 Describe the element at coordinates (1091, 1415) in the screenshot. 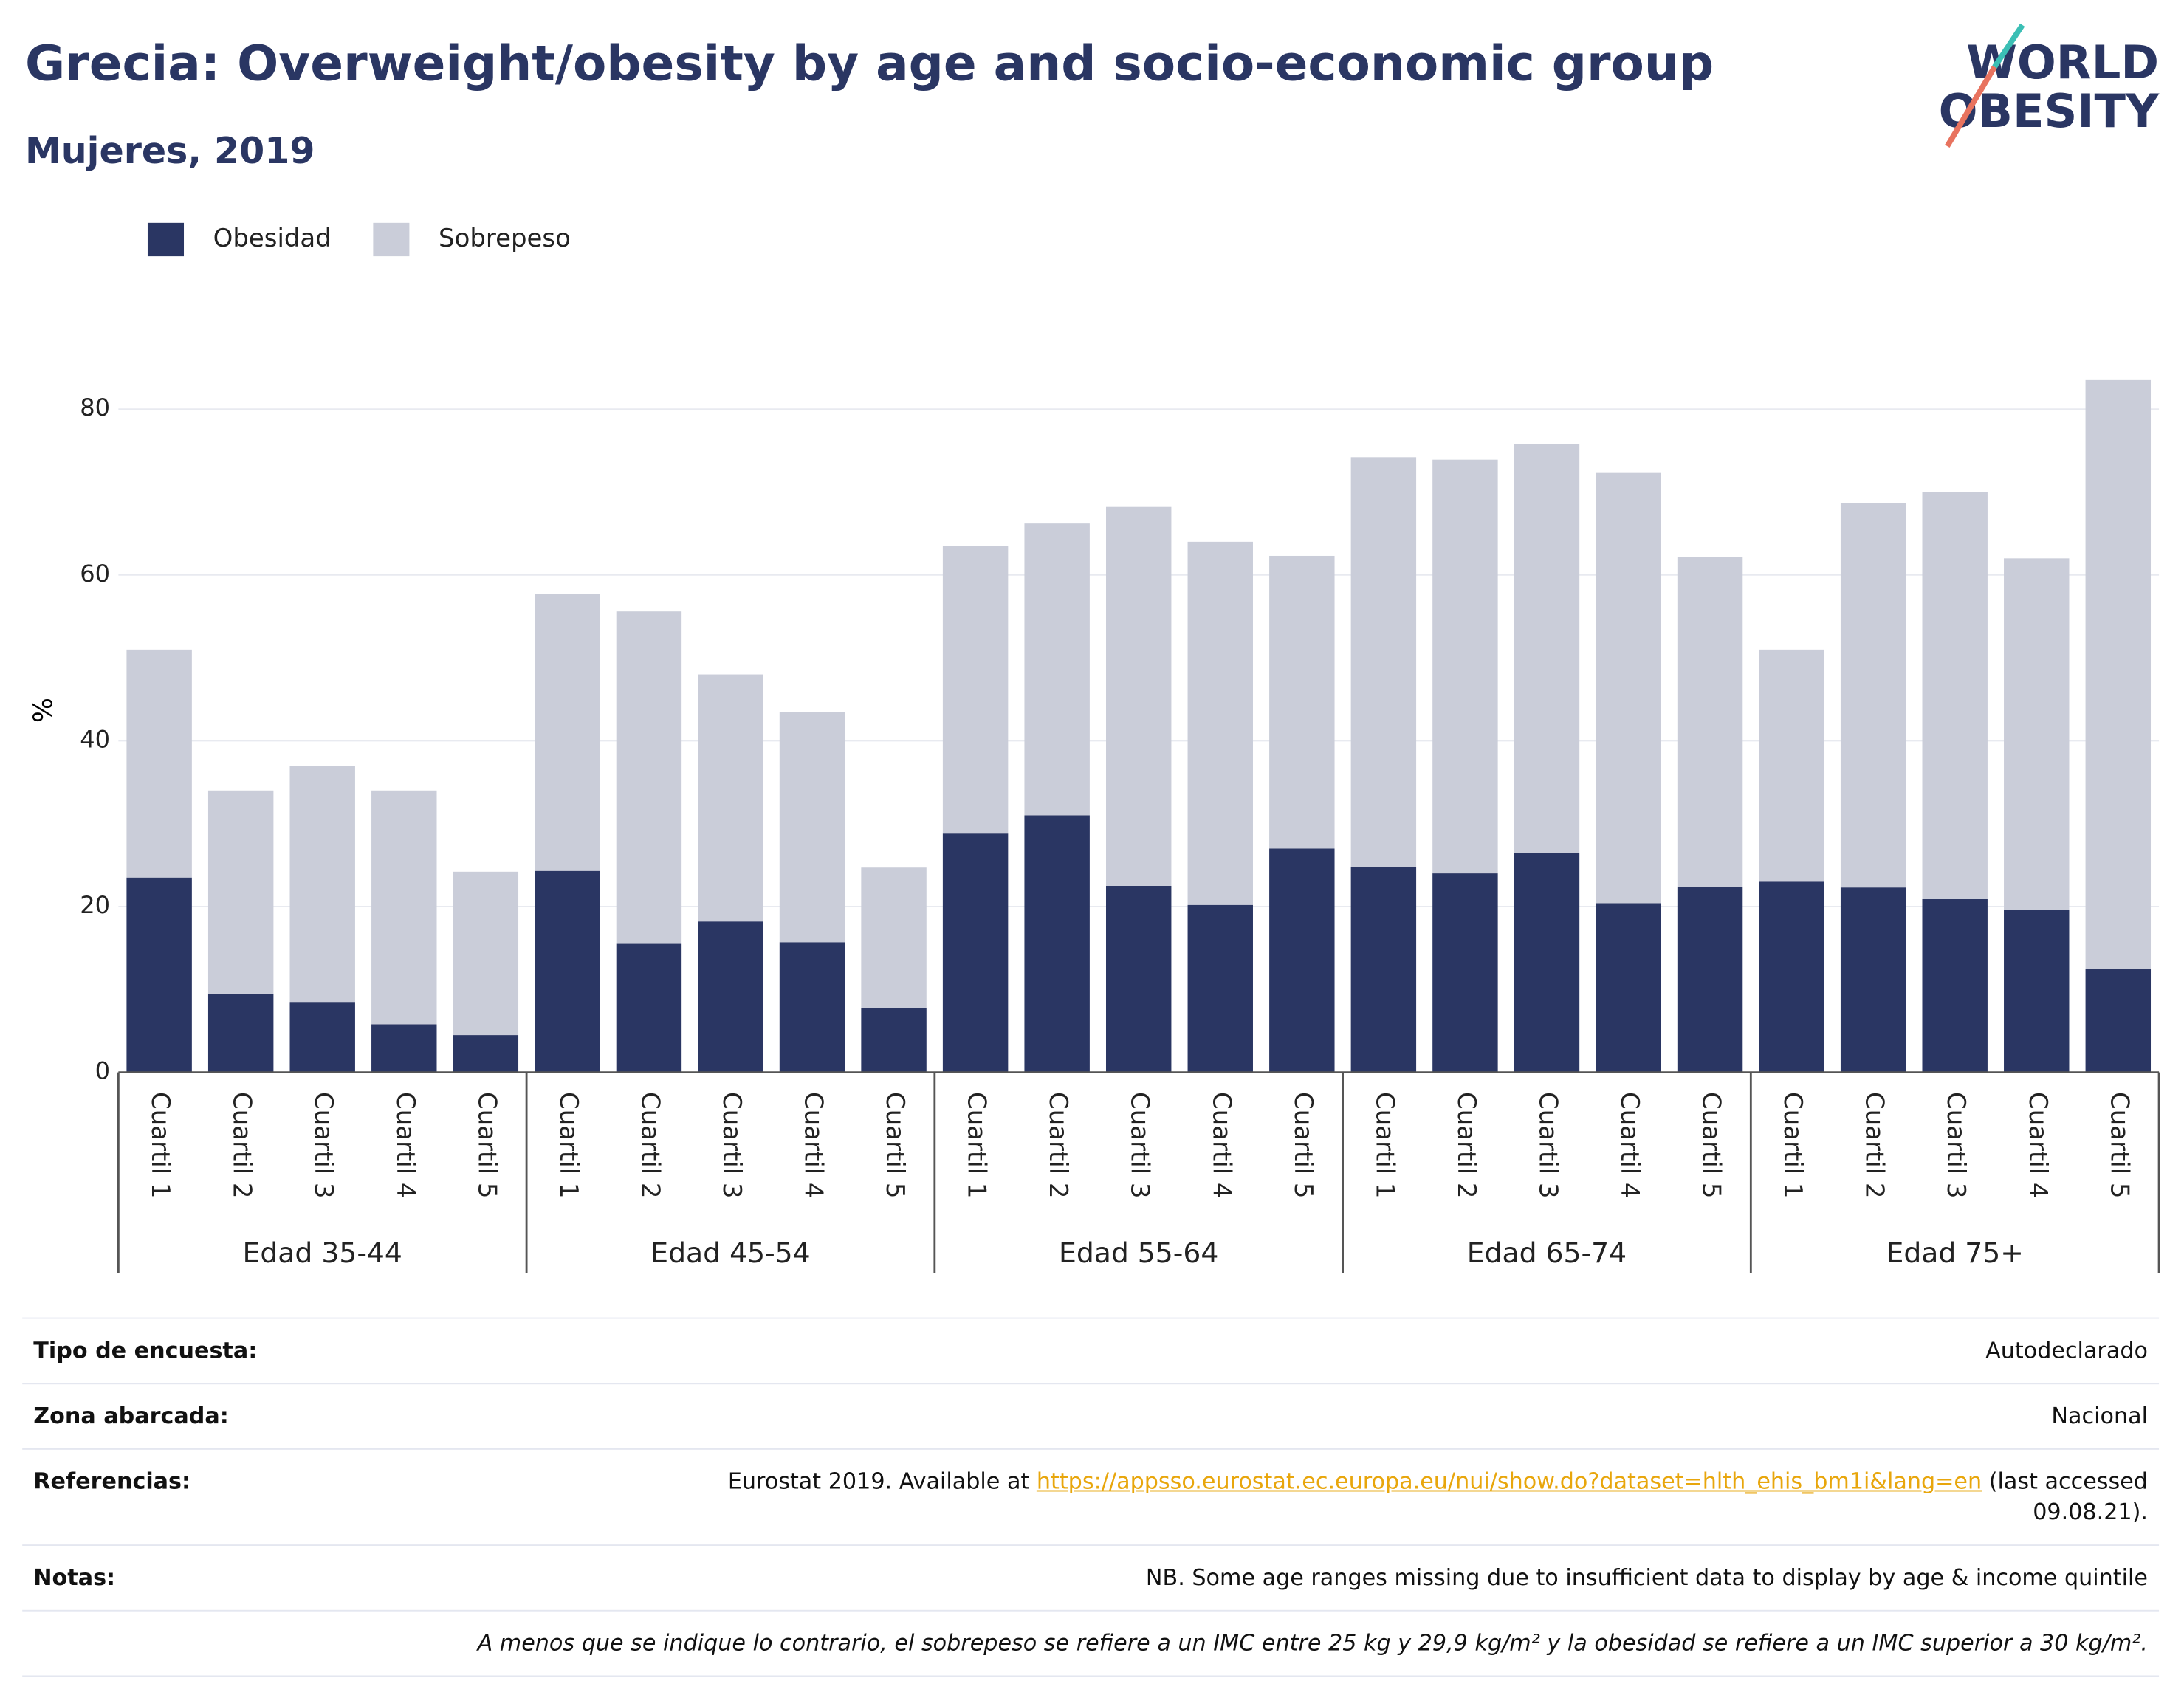

I see `footer-row: Zona abarcada: Nacional` at that location.